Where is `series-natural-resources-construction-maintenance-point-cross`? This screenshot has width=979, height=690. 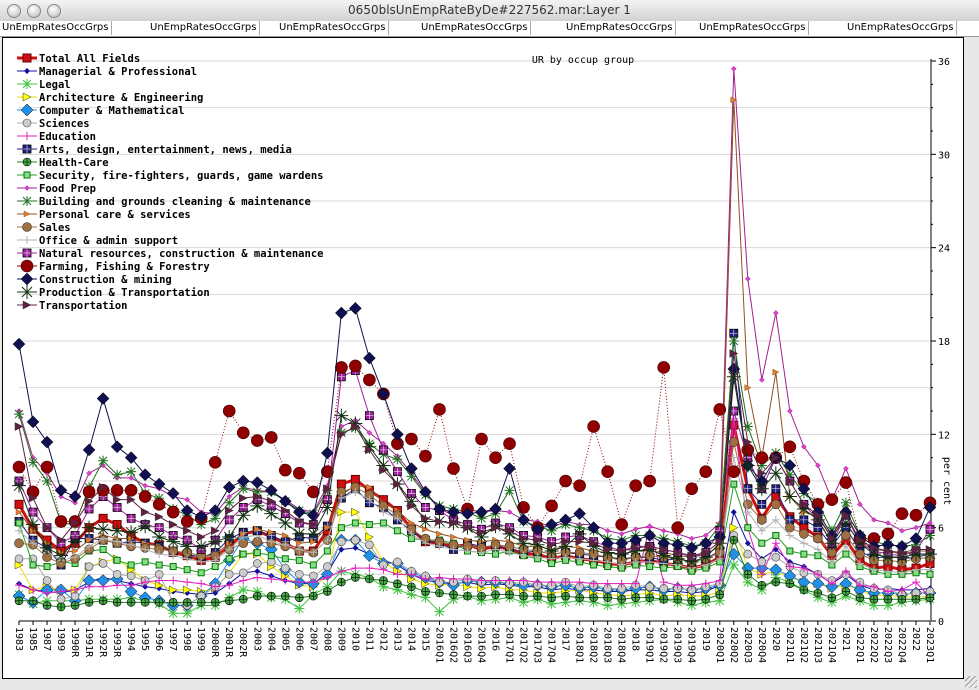 series-natural-resources-construction-maintenance-point-cross is located at coordinates (89, 509).